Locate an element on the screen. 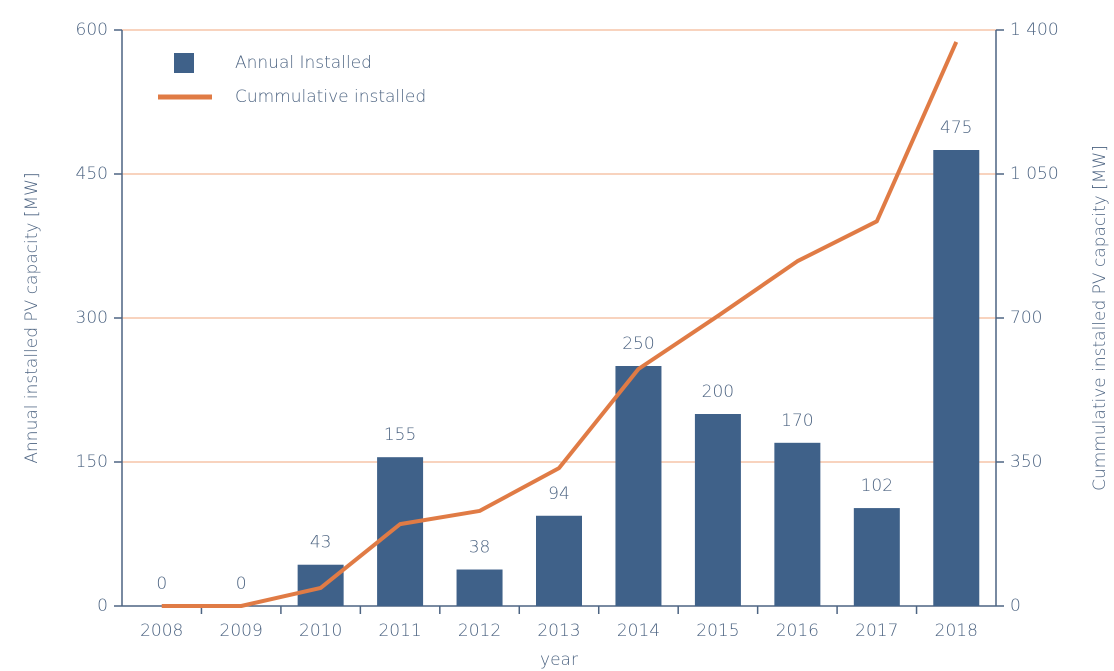 The width and height of the screenshot is (1114, 671). legend-label: Annual Installed is located at coordinates (303, 63).